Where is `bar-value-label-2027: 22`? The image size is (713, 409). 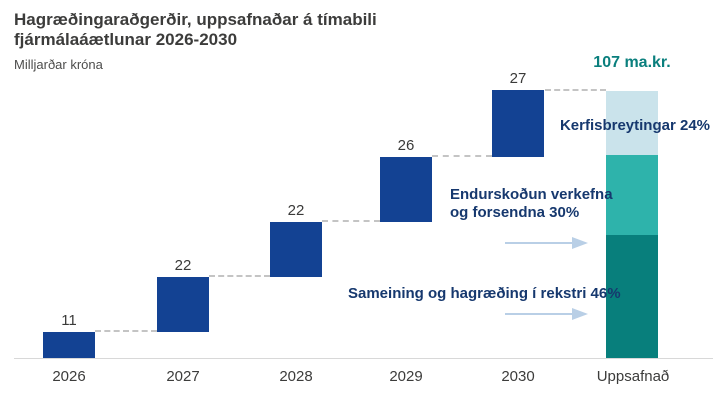 bar-value-label-2027: 22 is located at coordinates (183, 265).